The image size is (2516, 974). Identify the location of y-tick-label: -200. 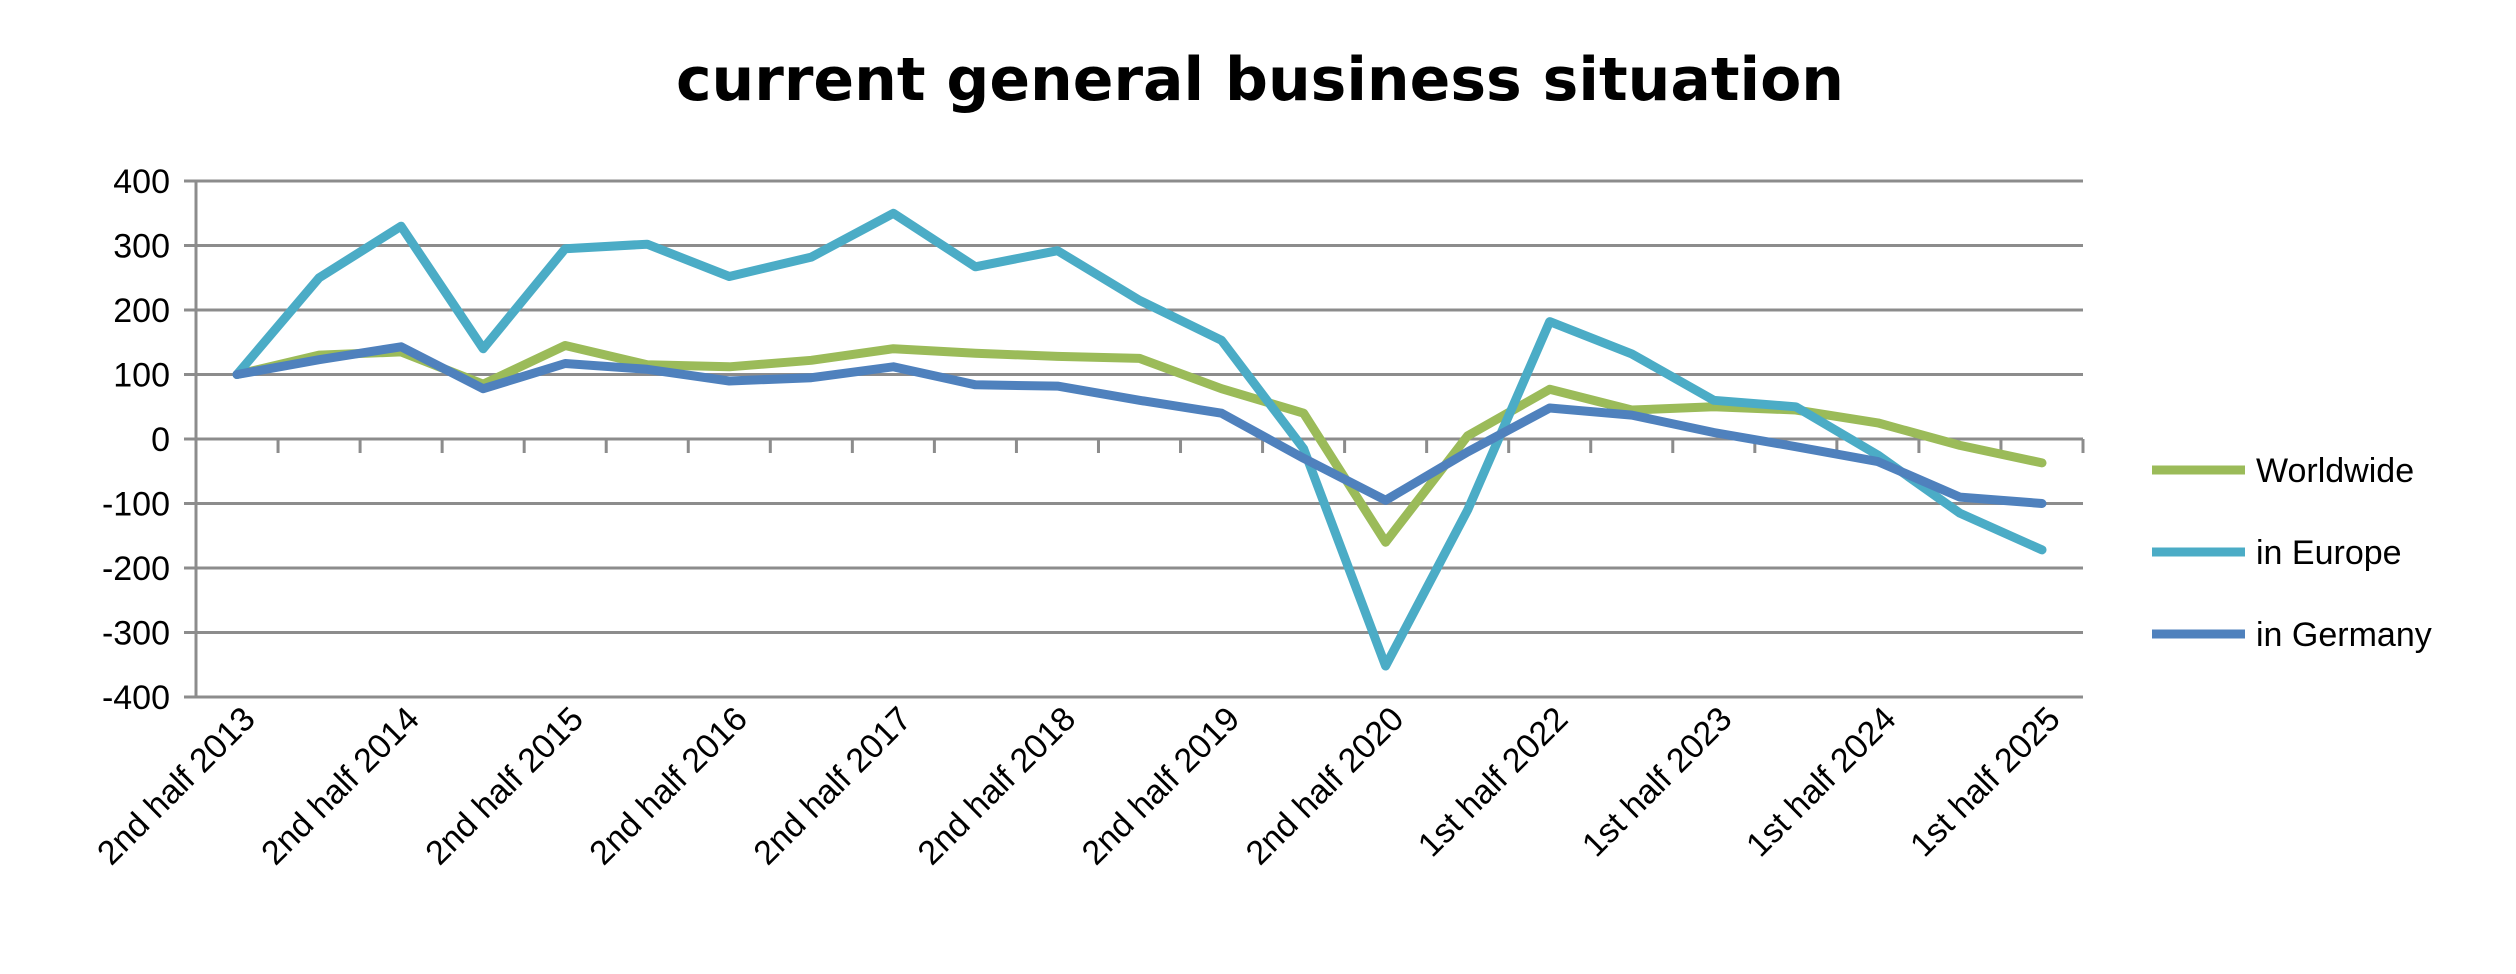
(136, 569).